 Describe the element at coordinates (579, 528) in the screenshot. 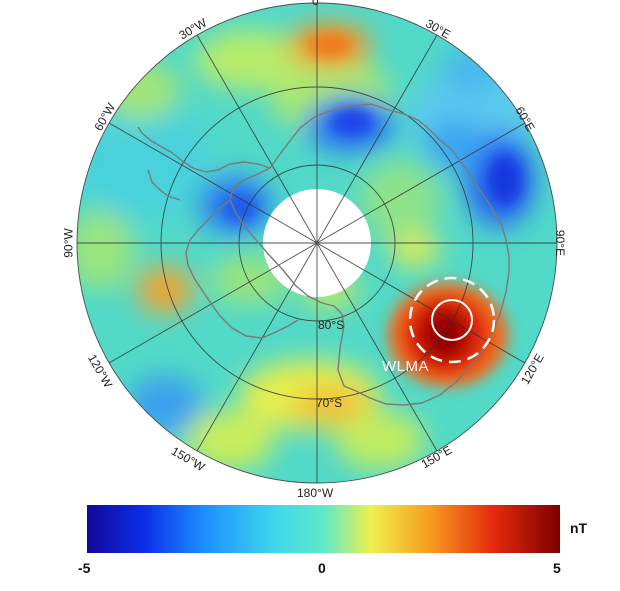

I see `colorbar-unit: nT` at that location.